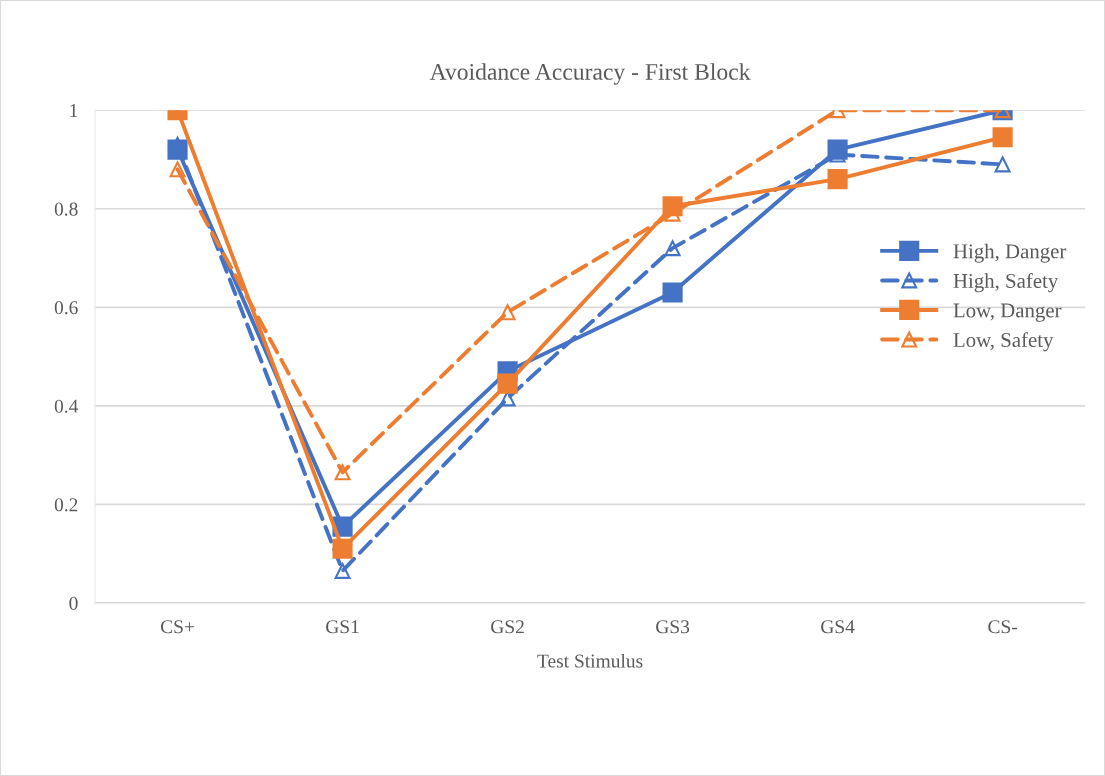 The width and height of the screenshot is (1105, 776). What do you see at coordinates (507, 627) in the screenshot?
I see `x-tick-label: GS2` at bounding box center [507, 627].